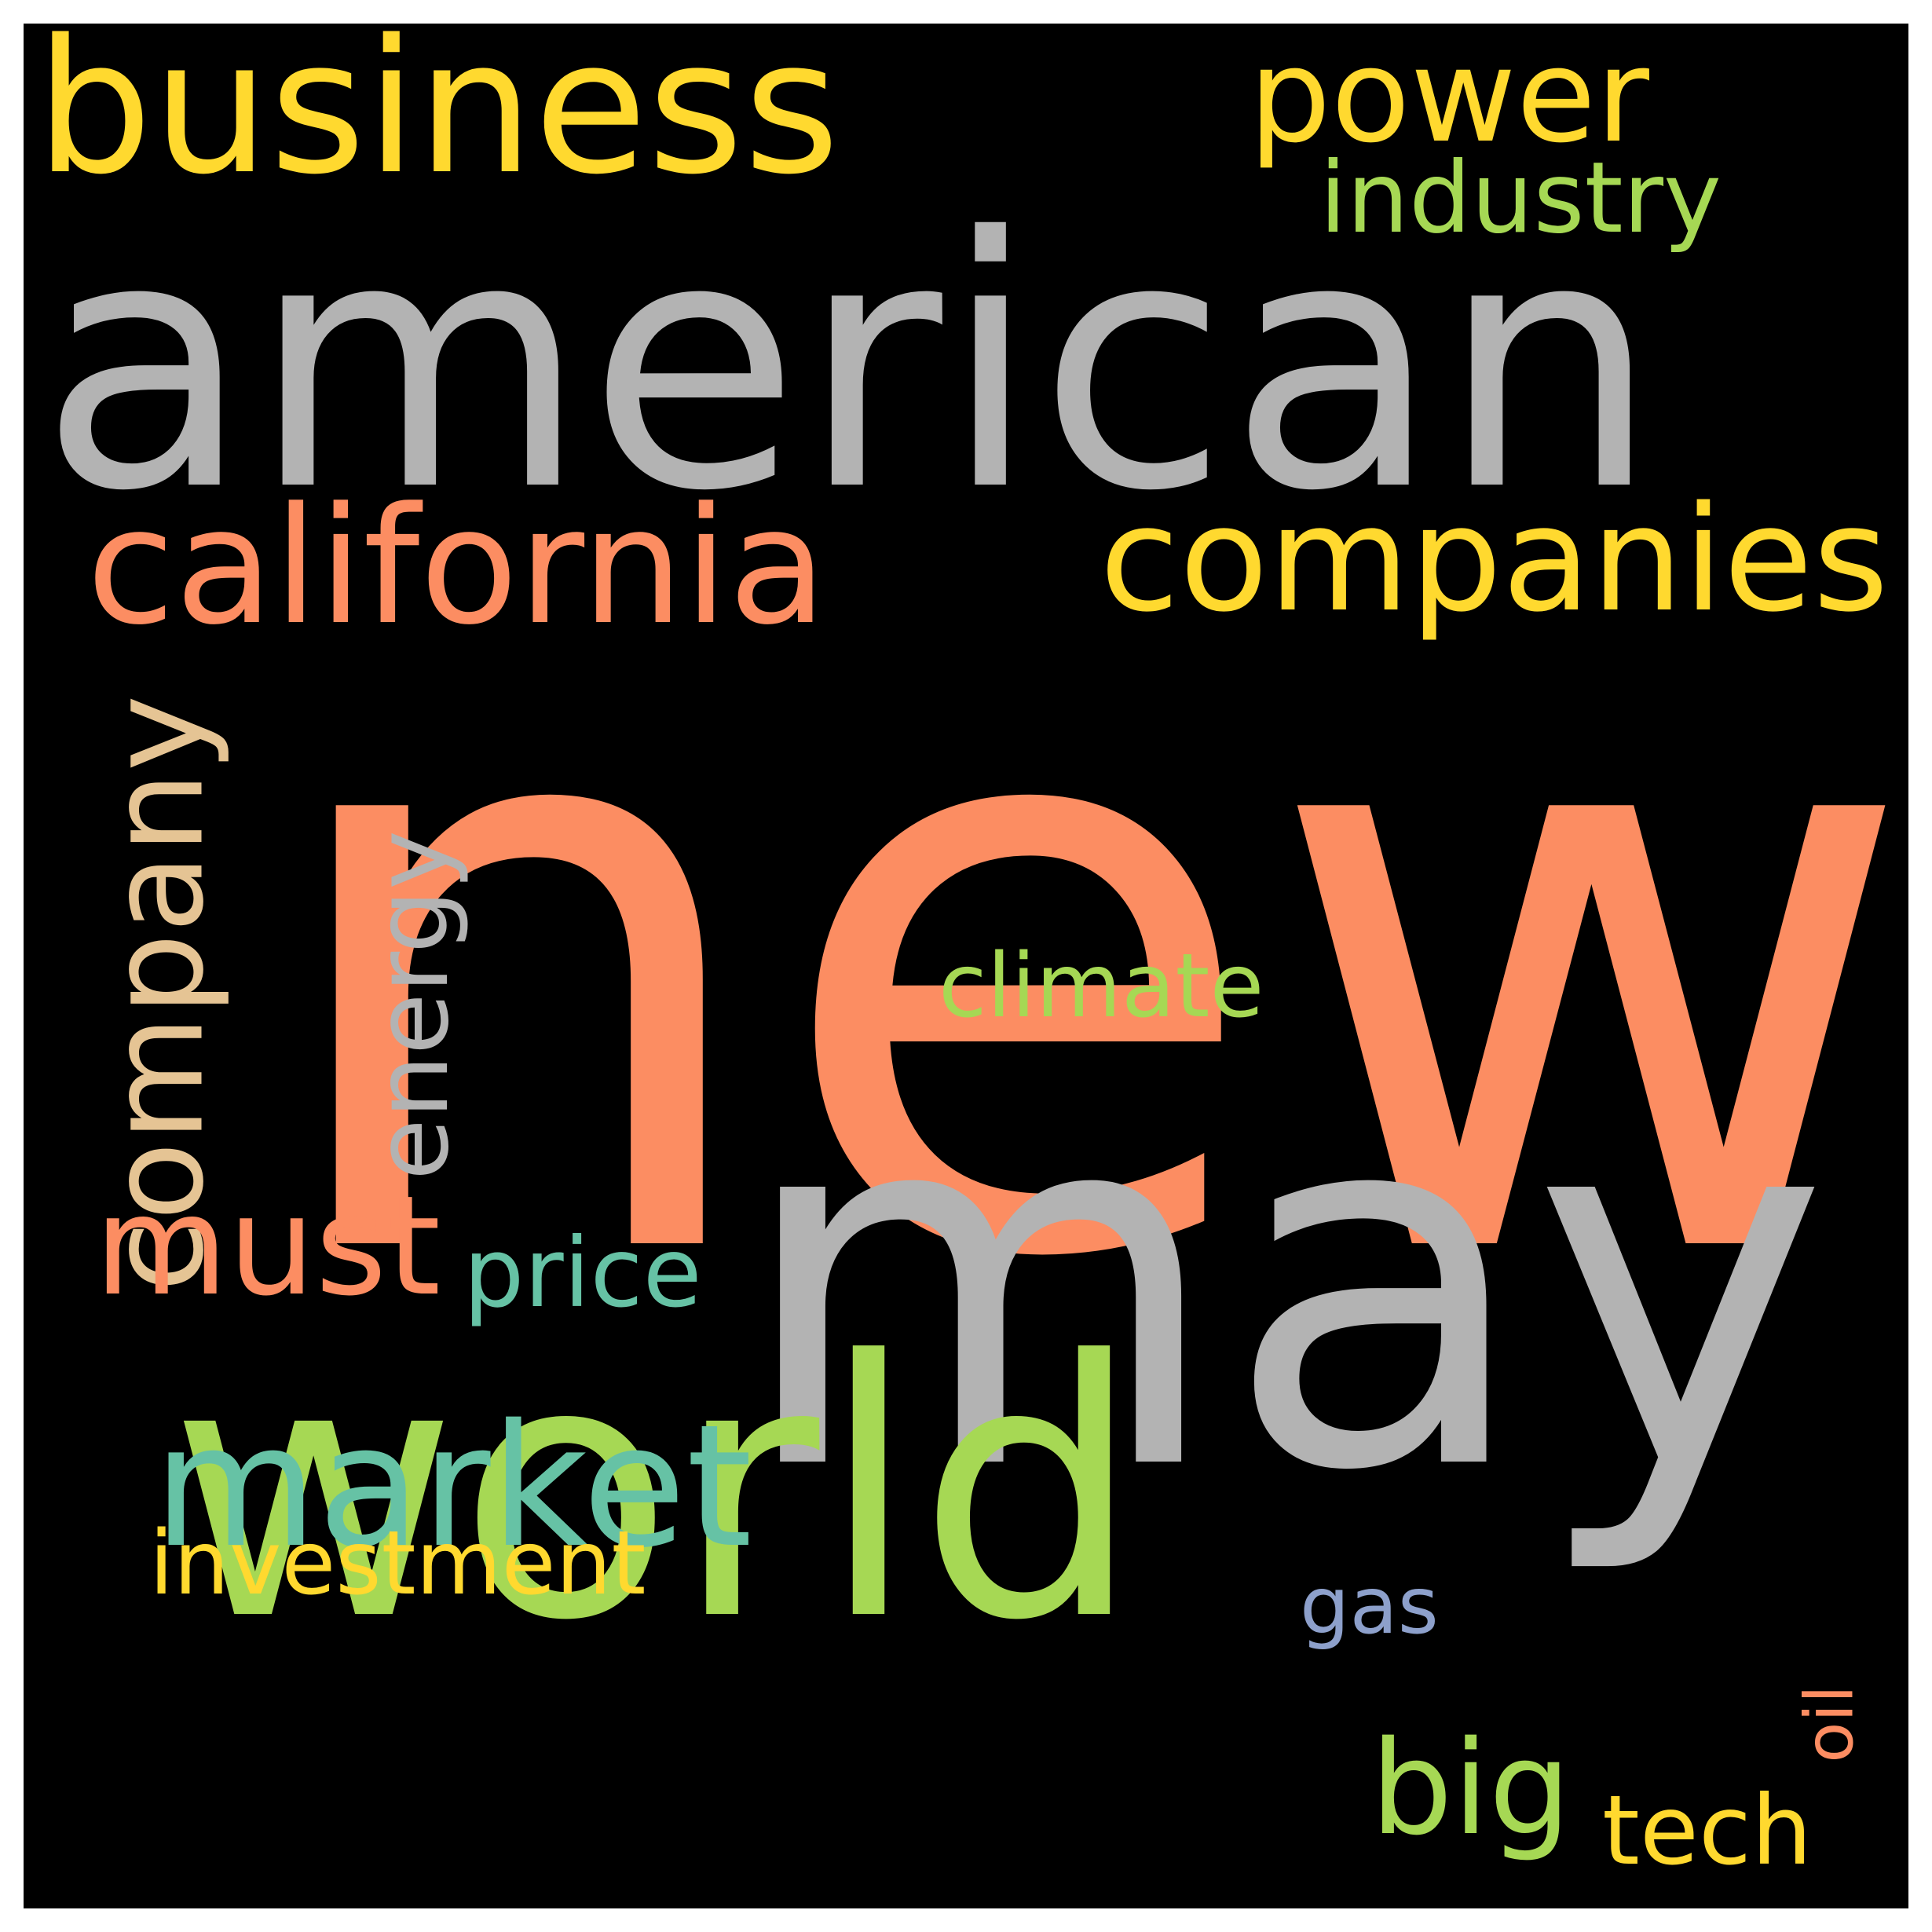  What do you see at coordinates (1708, 1831) in the screenshot?
I see `word-tech: tech` at bounding box center [1708, 1831].